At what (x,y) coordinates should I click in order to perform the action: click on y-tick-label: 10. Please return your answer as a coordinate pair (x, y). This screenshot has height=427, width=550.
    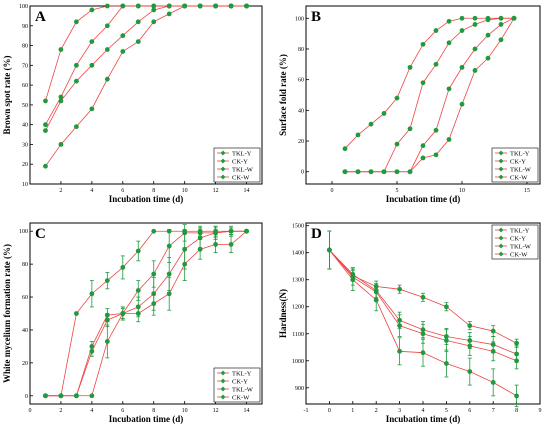
    Looking at the image, I should click on (25, 185).